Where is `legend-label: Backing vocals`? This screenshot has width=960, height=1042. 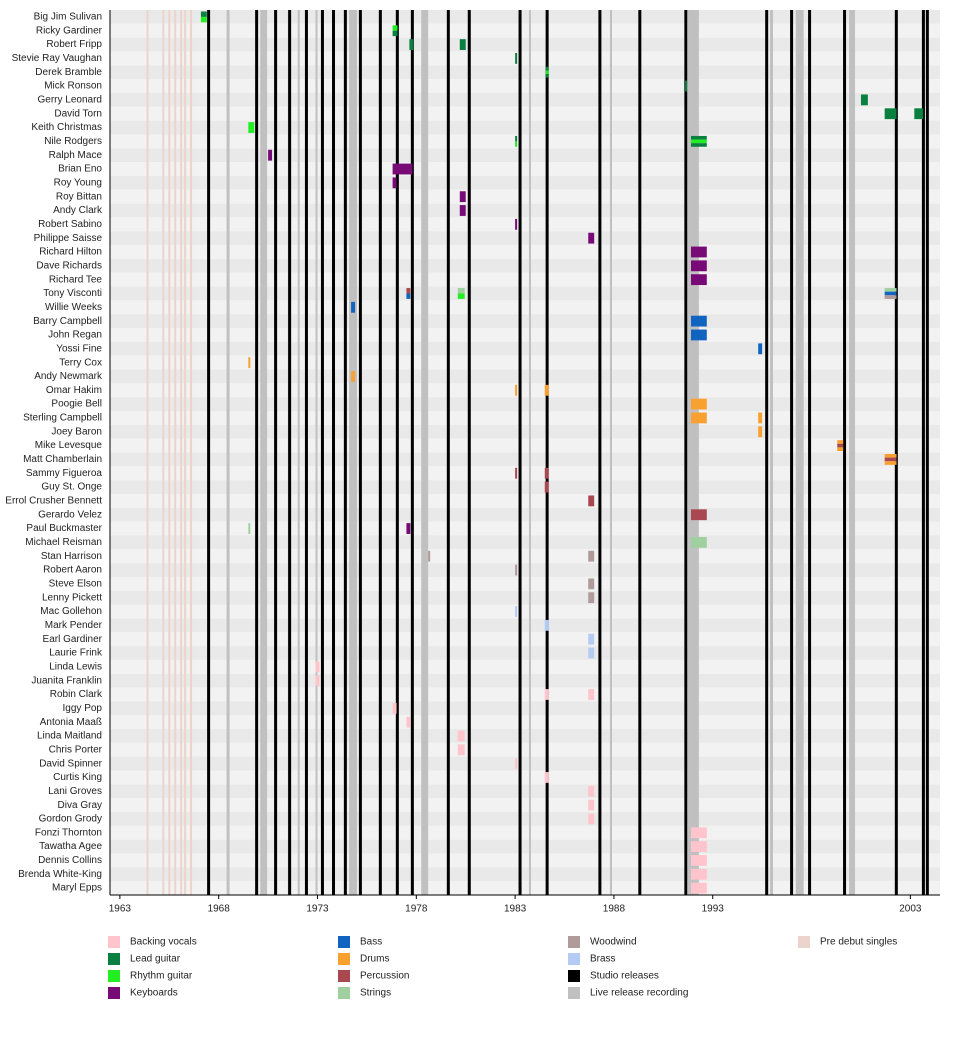 legend-label: Backing vocals is located at coordinates (163, 942).